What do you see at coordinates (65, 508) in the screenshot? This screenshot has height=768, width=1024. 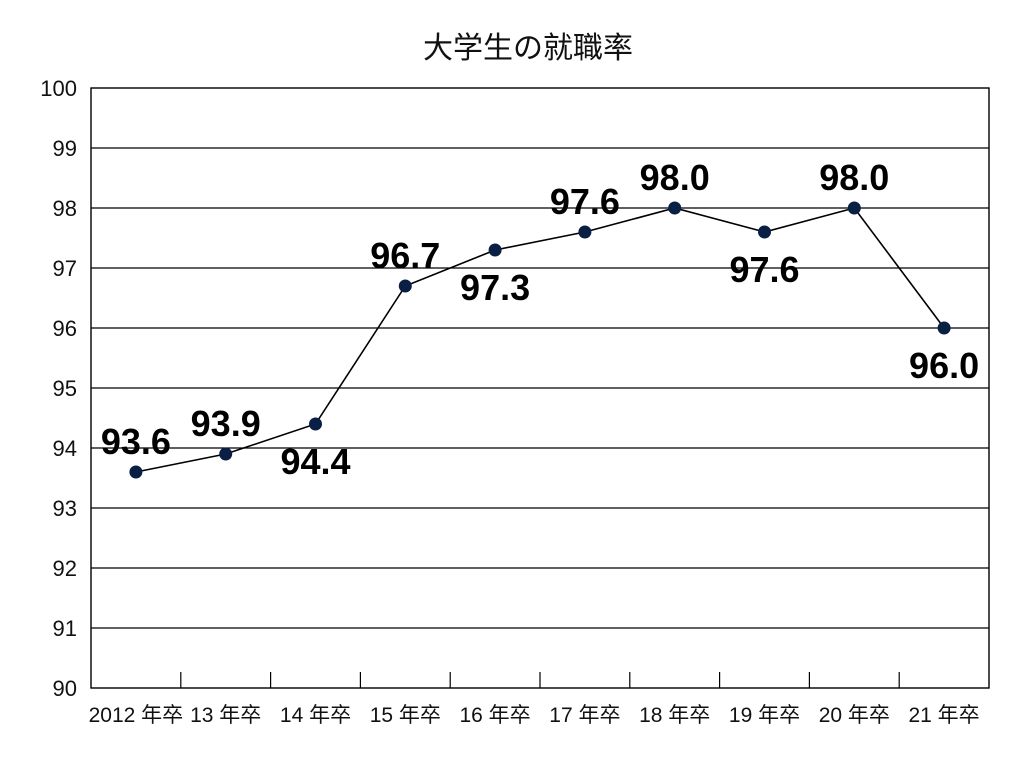 I see `y-tick-label: 93` at bounding box center [65, 508].